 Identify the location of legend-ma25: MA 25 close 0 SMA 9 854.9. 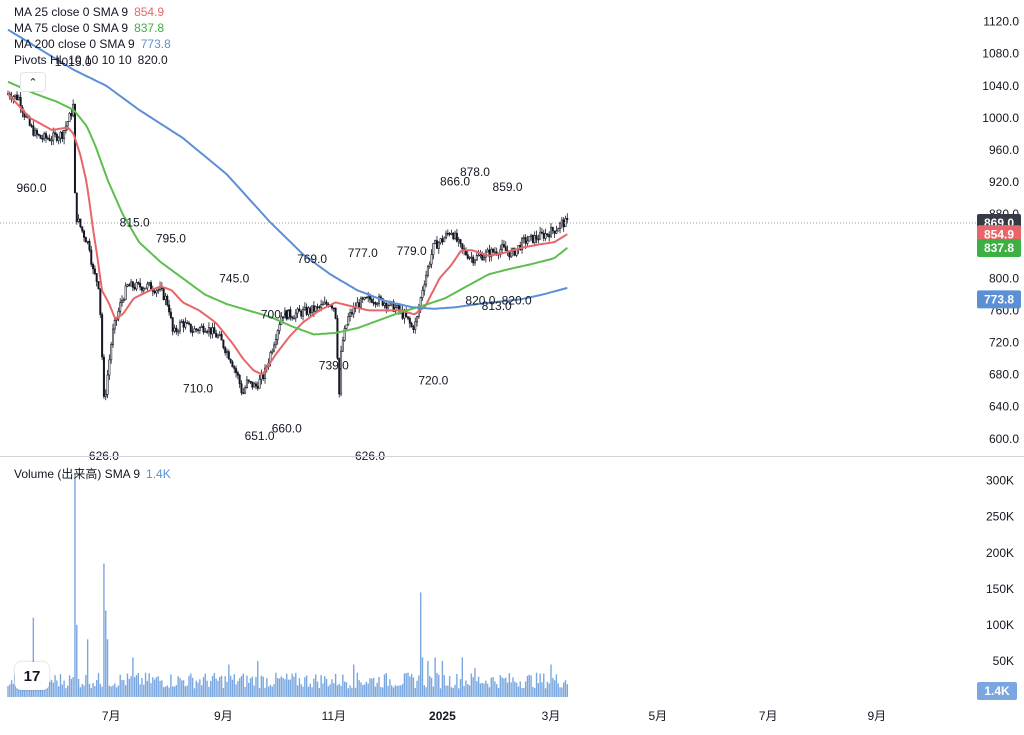
(89, 12).